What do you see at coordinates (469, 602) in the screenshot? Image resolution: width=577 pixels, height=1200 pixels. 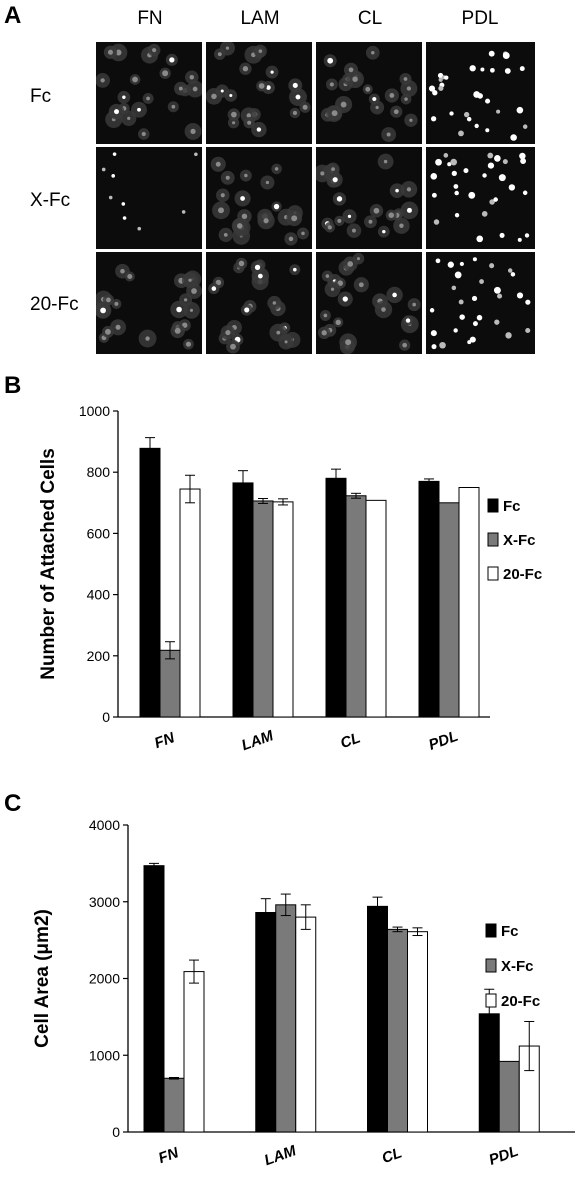 I see `bar-20-fc-pdl` at bounding box center [469, 602].